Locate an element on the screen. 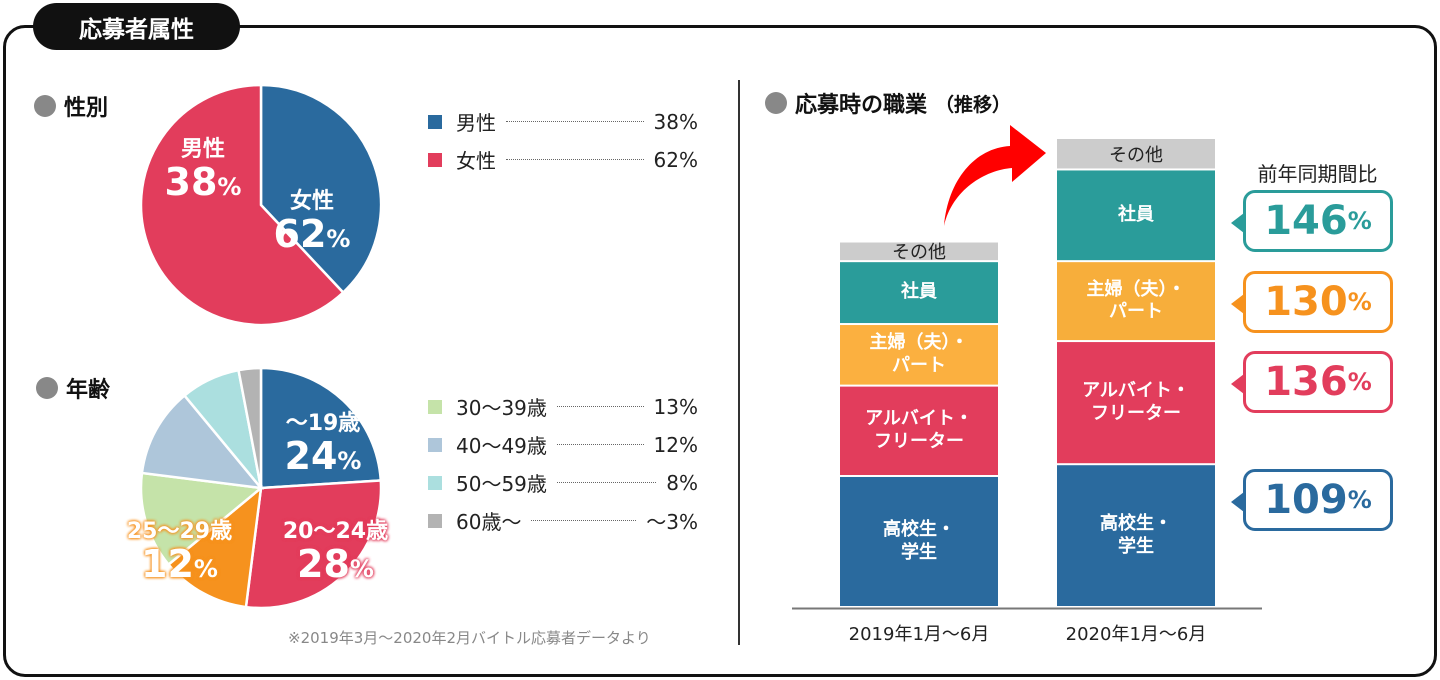  age-title-text: 年齢 is located at coordinates (88, 390).